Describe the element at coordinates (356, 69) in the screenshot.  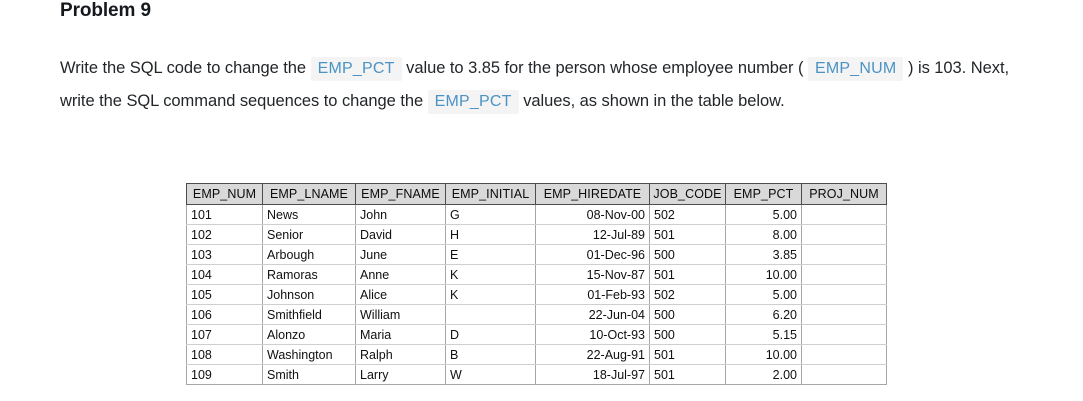
I see `inline-code-emp-pct-1: EMP_PCT` at that location.